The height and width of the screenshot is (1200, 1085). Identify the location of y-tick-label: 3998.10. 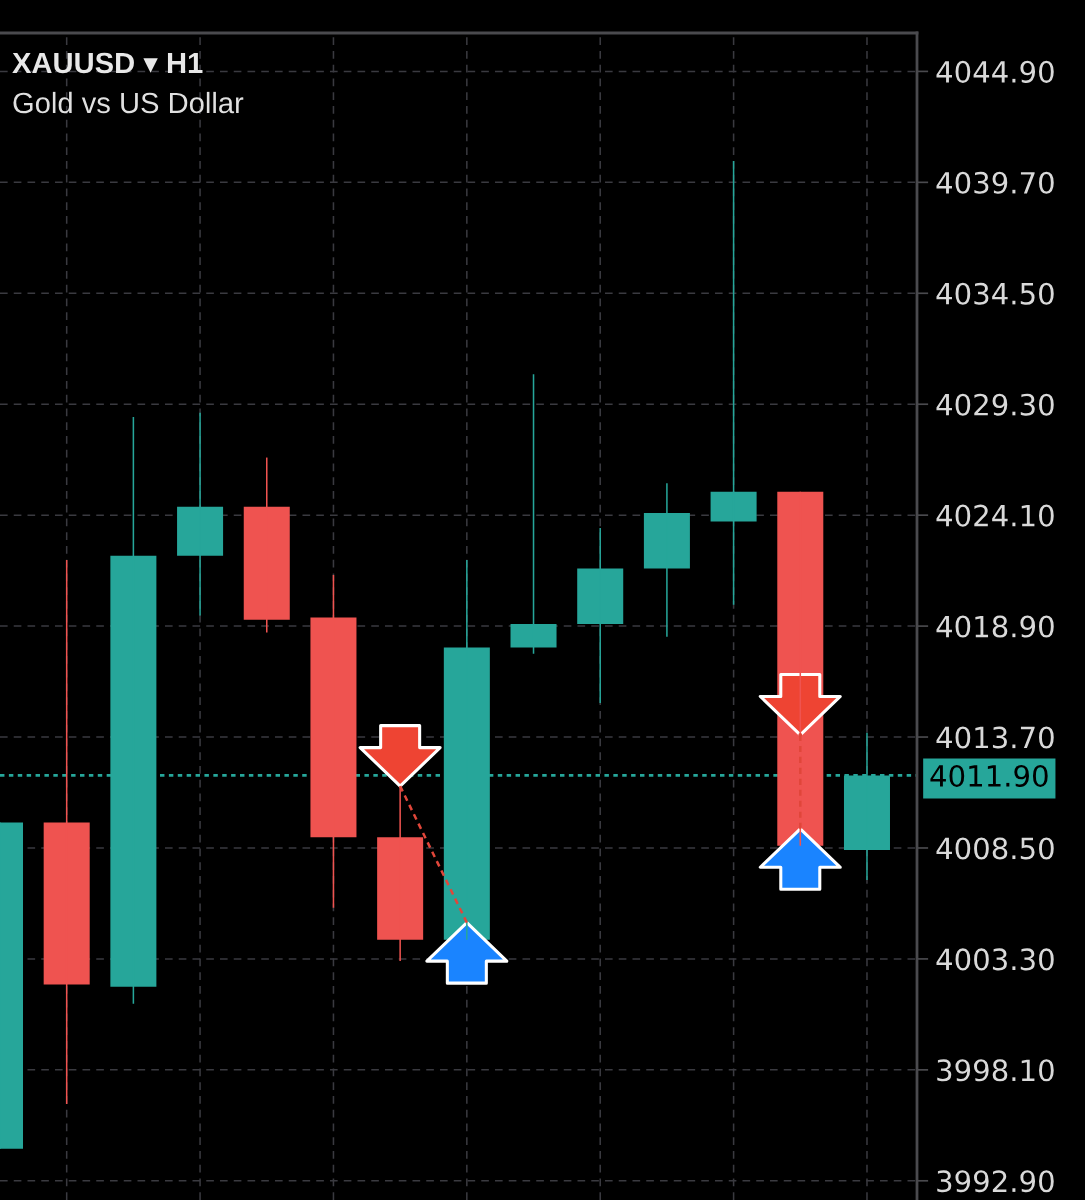
(995, 1070).